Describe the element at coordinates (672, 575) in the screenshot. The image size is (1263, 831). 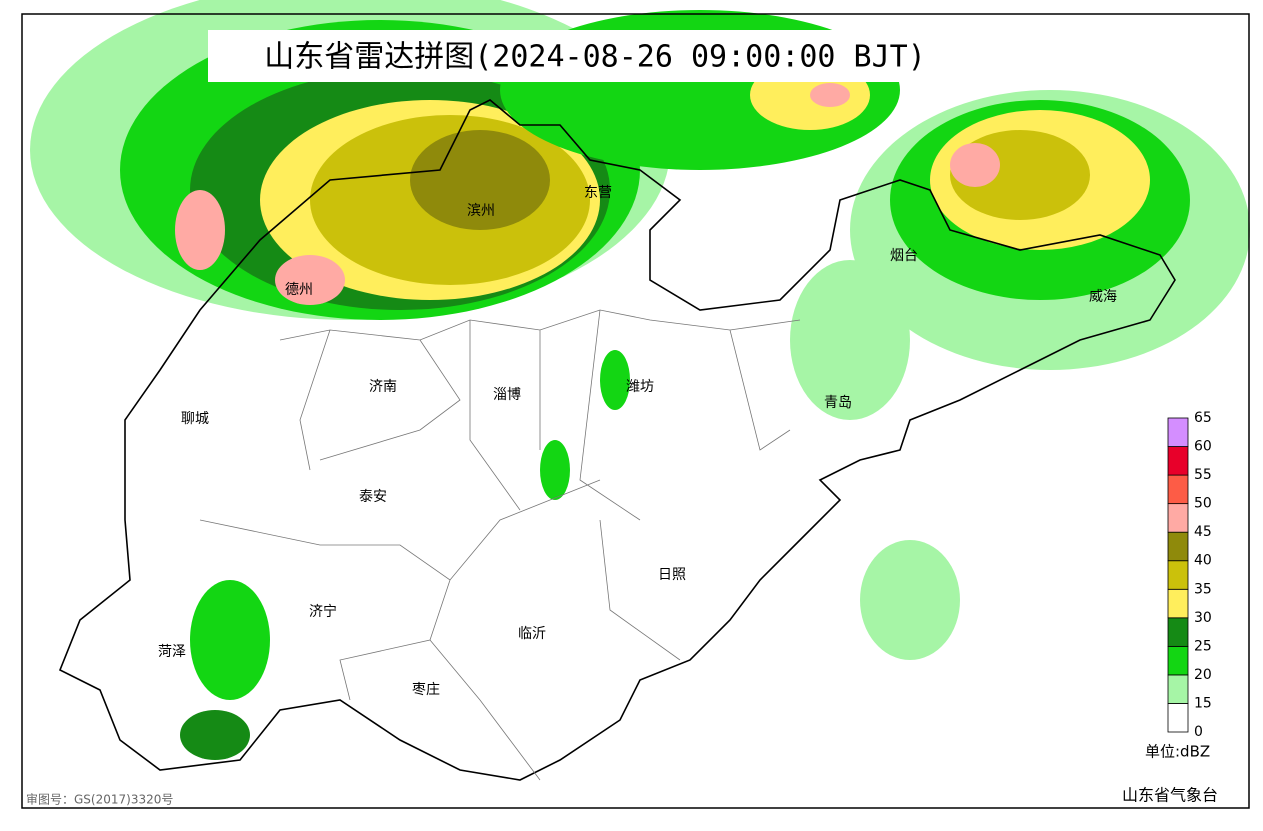
I see `city-label: 日照` at that location.